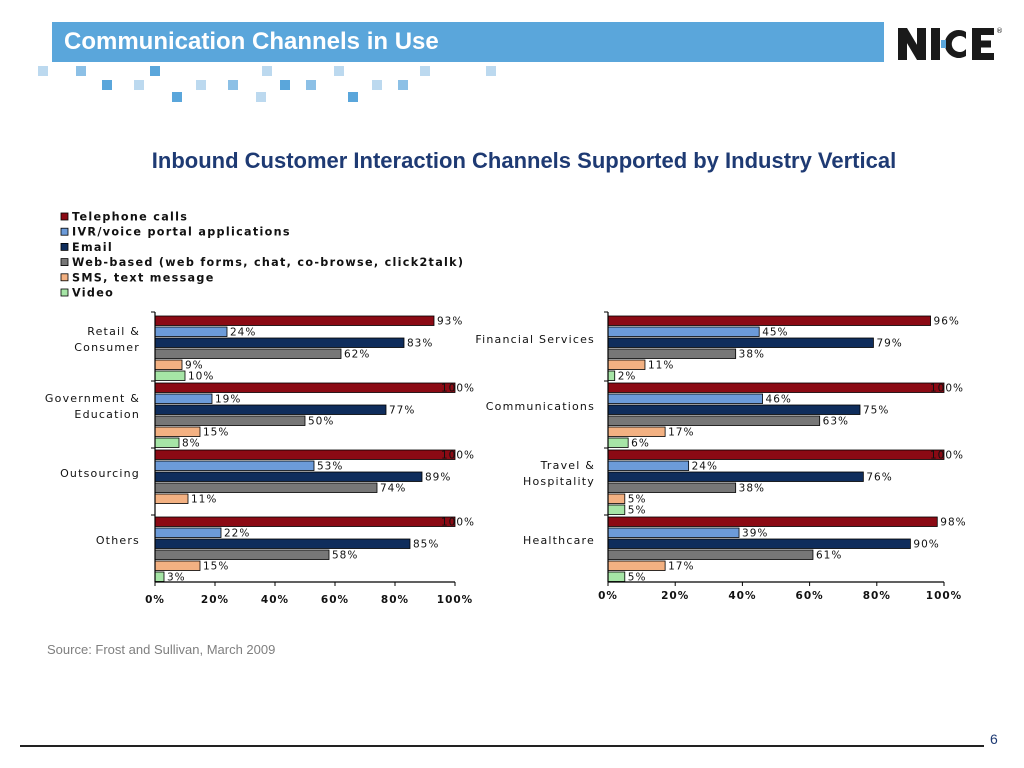 The height and width of the screenshot is (768, 1024). I want to click on data-label: 58%, so click(345, 556).